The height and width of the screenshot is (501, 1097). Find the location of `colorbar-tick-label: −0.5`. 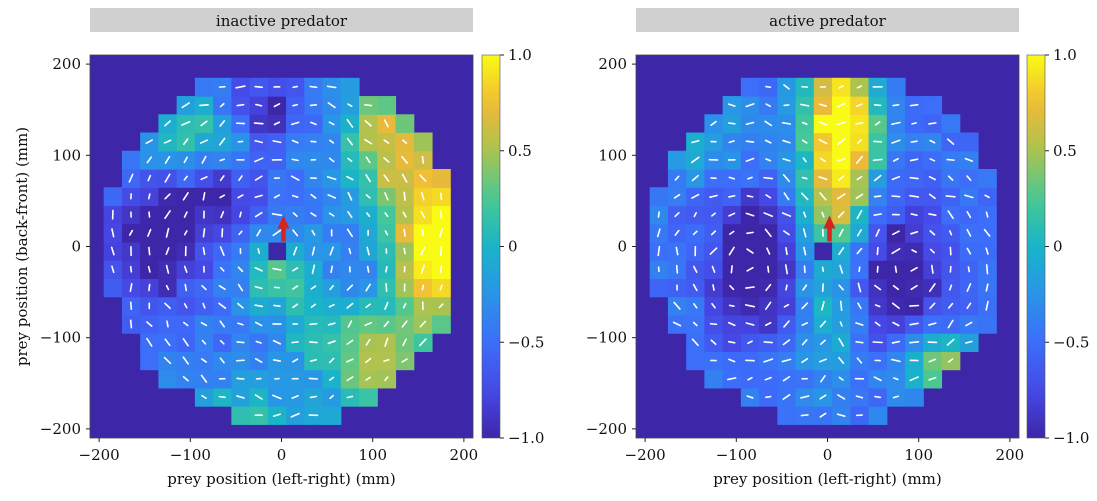

colorbar-tick-label: −0.5 is located at coordinates (526, 342).